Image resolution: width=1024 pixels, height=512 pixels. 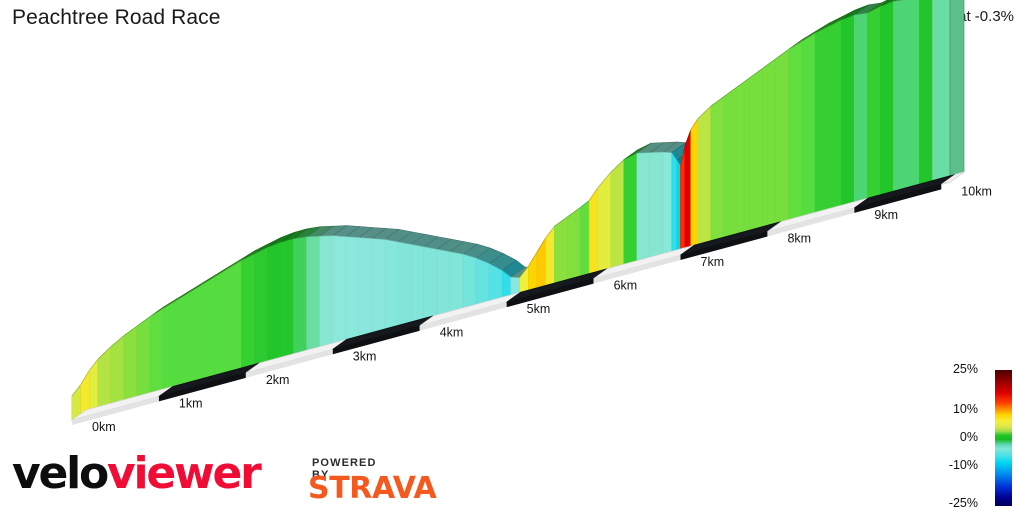 I want to click on page-title: Peachtree Road Race, so click(x=116, y=17).